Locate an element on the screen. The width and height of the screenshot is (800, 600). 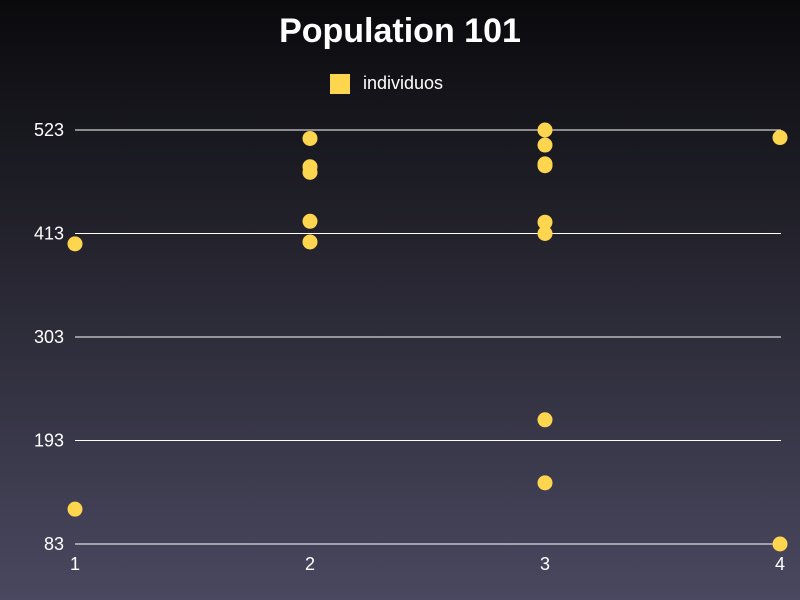
x-tick-label: 4 is located at coordinates (780, 564).